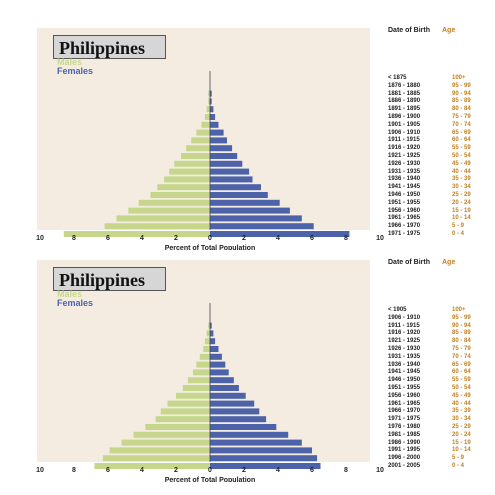 This screenshot has height=495, width=495. Describe the element at coordinates (404, 202) in the screenshot. I see `birth-period-label: 1951 - 1955` at that location.